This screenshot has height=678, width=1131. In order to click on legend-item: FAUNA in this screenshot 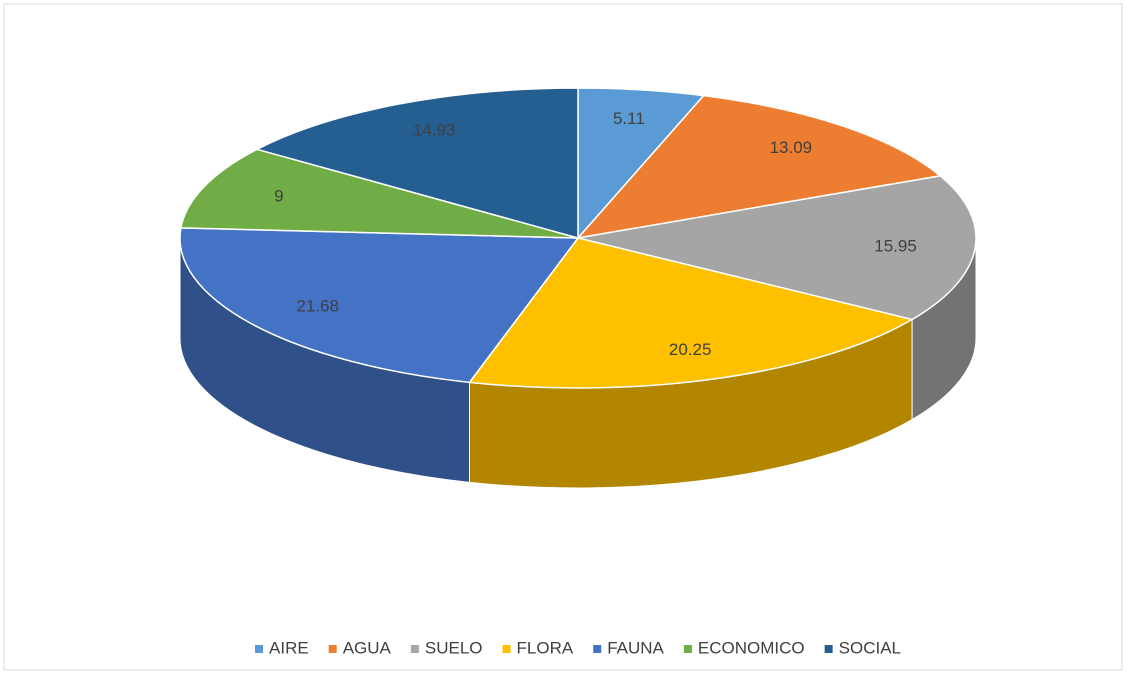, I will do `click(629, 647)`.